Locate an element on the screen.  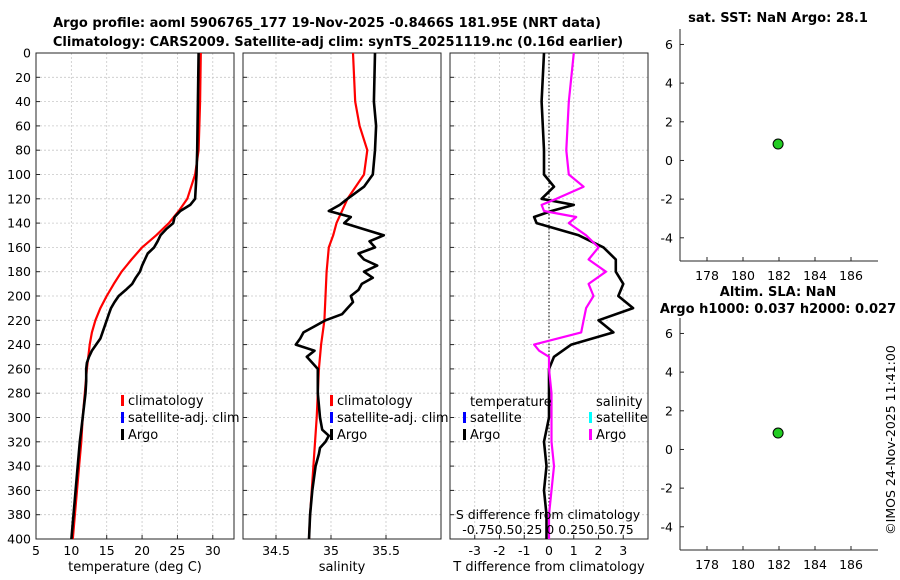
series-line-t-argo is located at coordinates (583, 295).